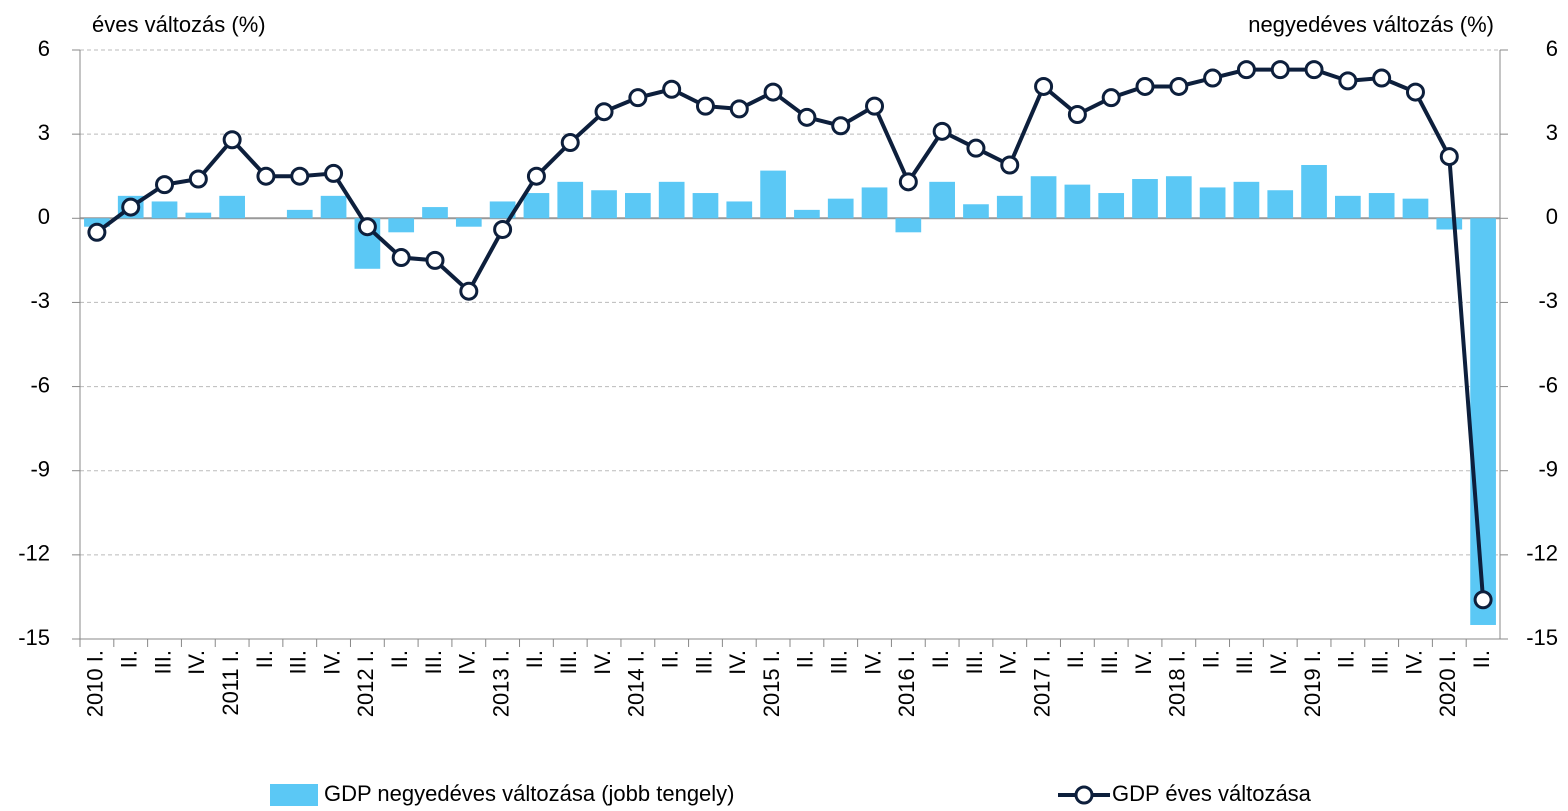  What do you see at coordinates (1548, 469) in the screenshot?
I see `y2-tick-label: -9` at bounding box center [1548, 469].